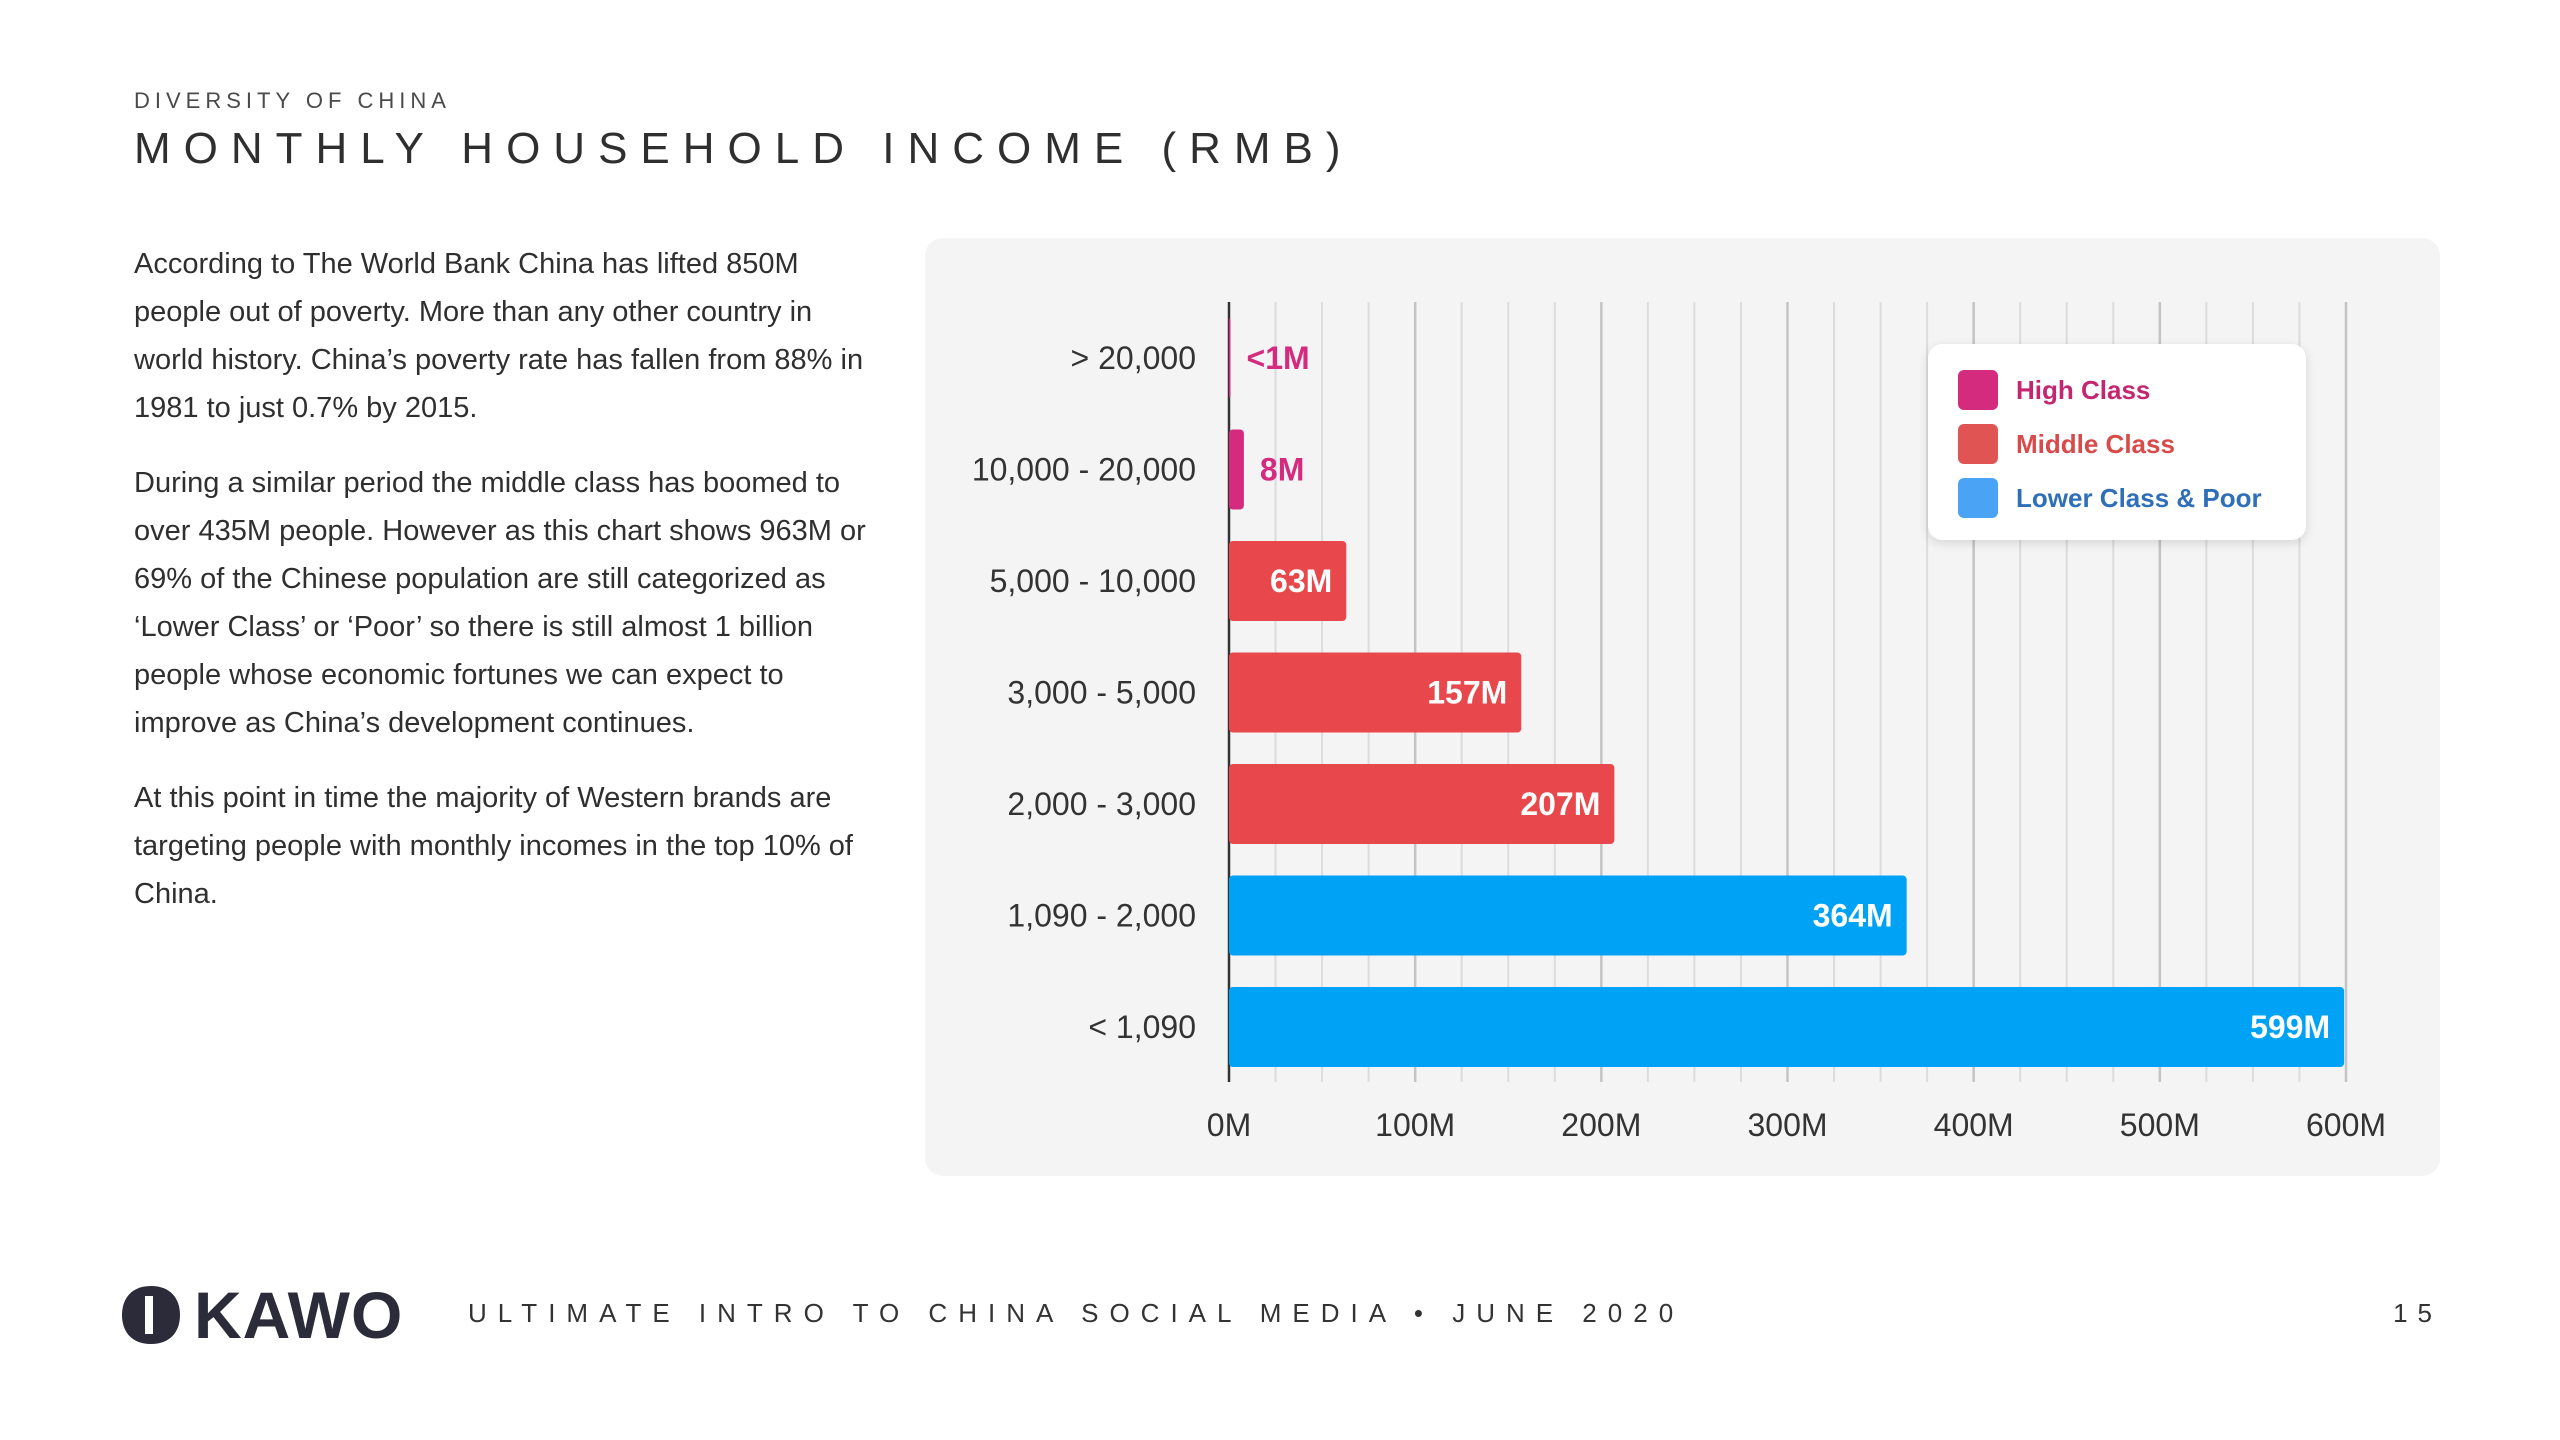  Describe the element at coordinates (1560, 804) in the screenshot. I see `data-label: 207M` at that location.